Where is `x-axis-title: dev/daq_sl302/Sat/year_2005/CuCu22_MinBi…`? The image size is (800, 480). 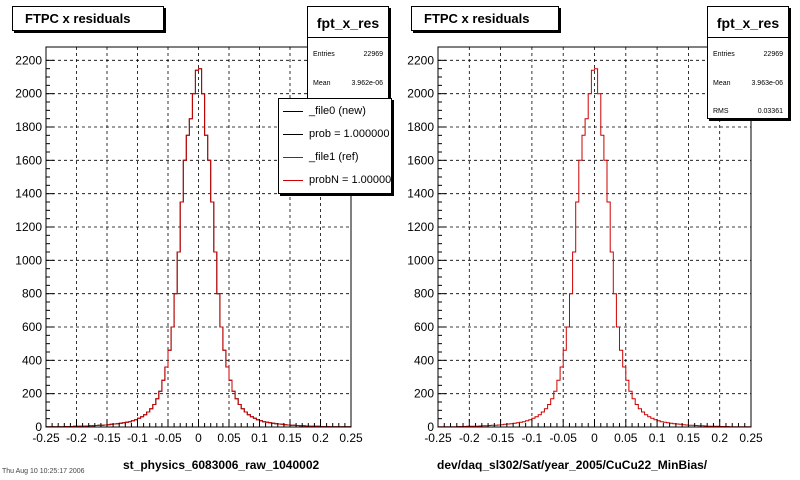 x-axis-title: dev/daq_sl302/Sat/year_2005/CuCu22_MinBi… is located at coordinates (572, 465).